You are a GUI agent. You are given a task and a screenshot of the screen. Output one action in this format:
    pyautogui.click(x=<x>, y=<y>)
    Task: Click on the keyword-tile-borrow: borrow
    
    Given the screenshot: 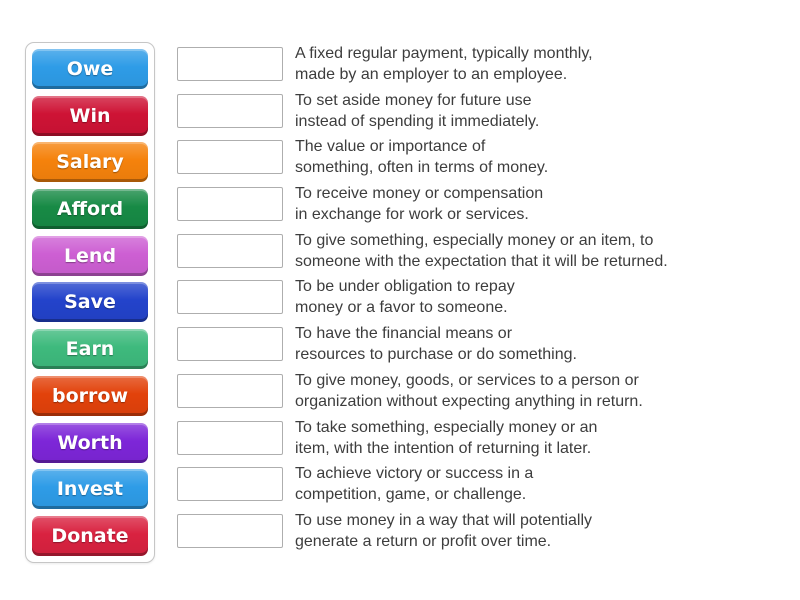 What is the action you would take?
    pyautogui.click(x=90, y=395)
    